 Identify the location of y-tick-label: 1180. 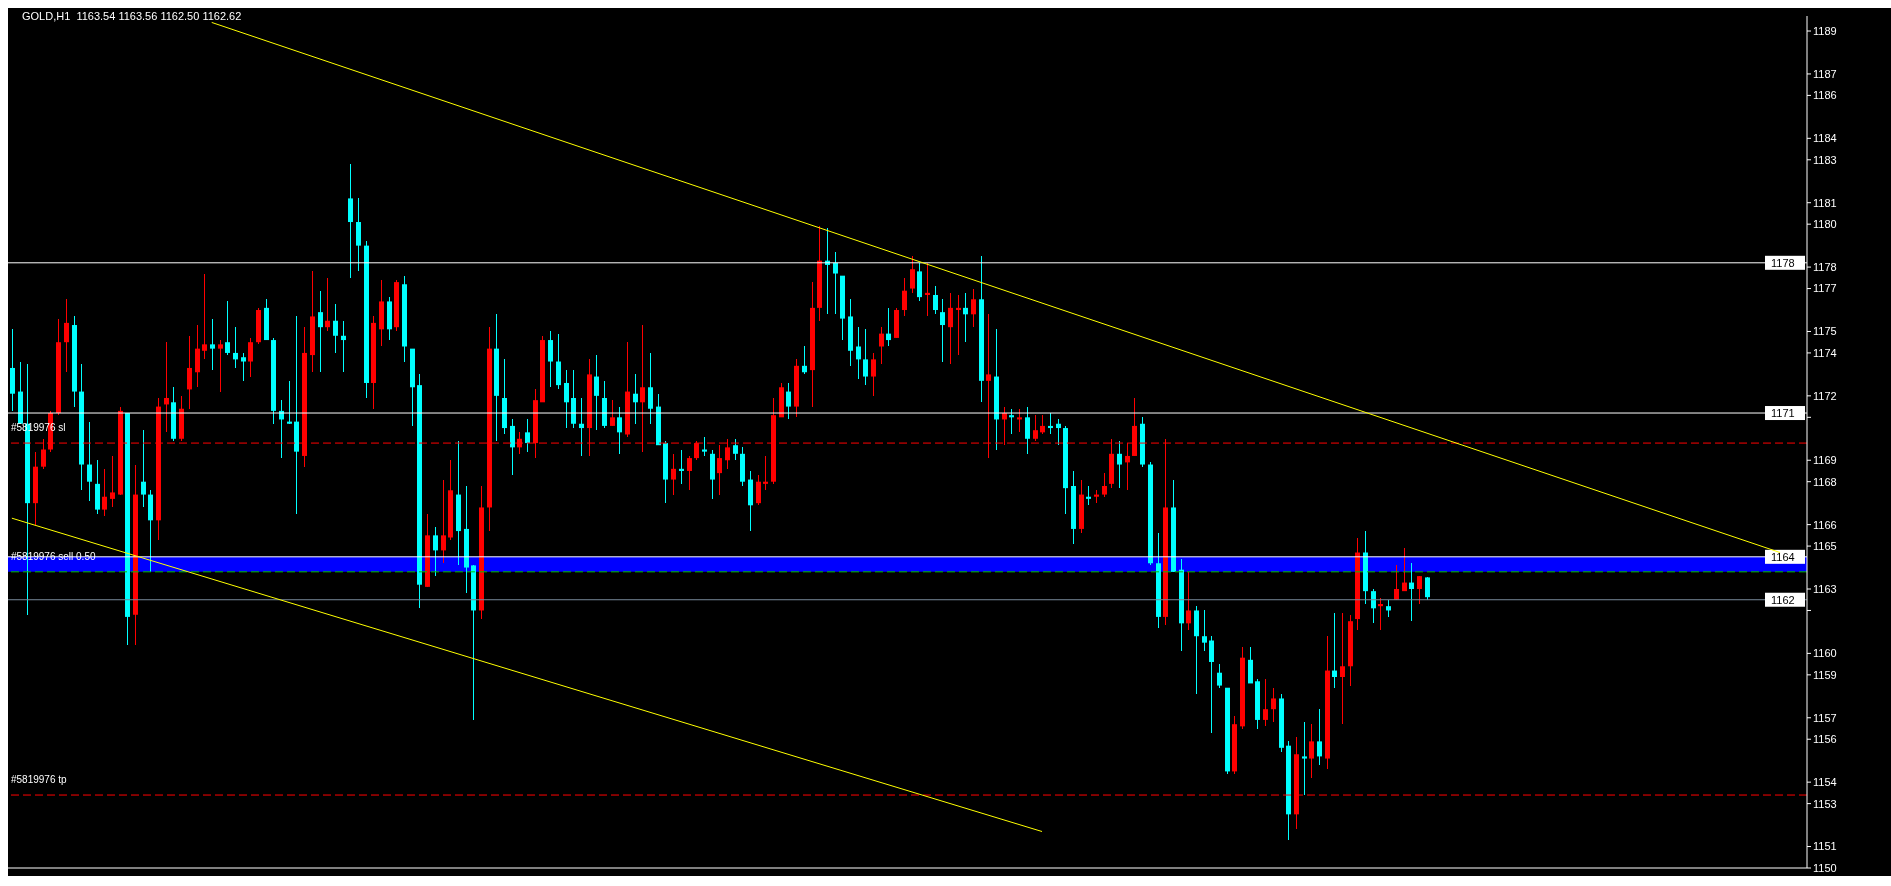
(1825, 224).